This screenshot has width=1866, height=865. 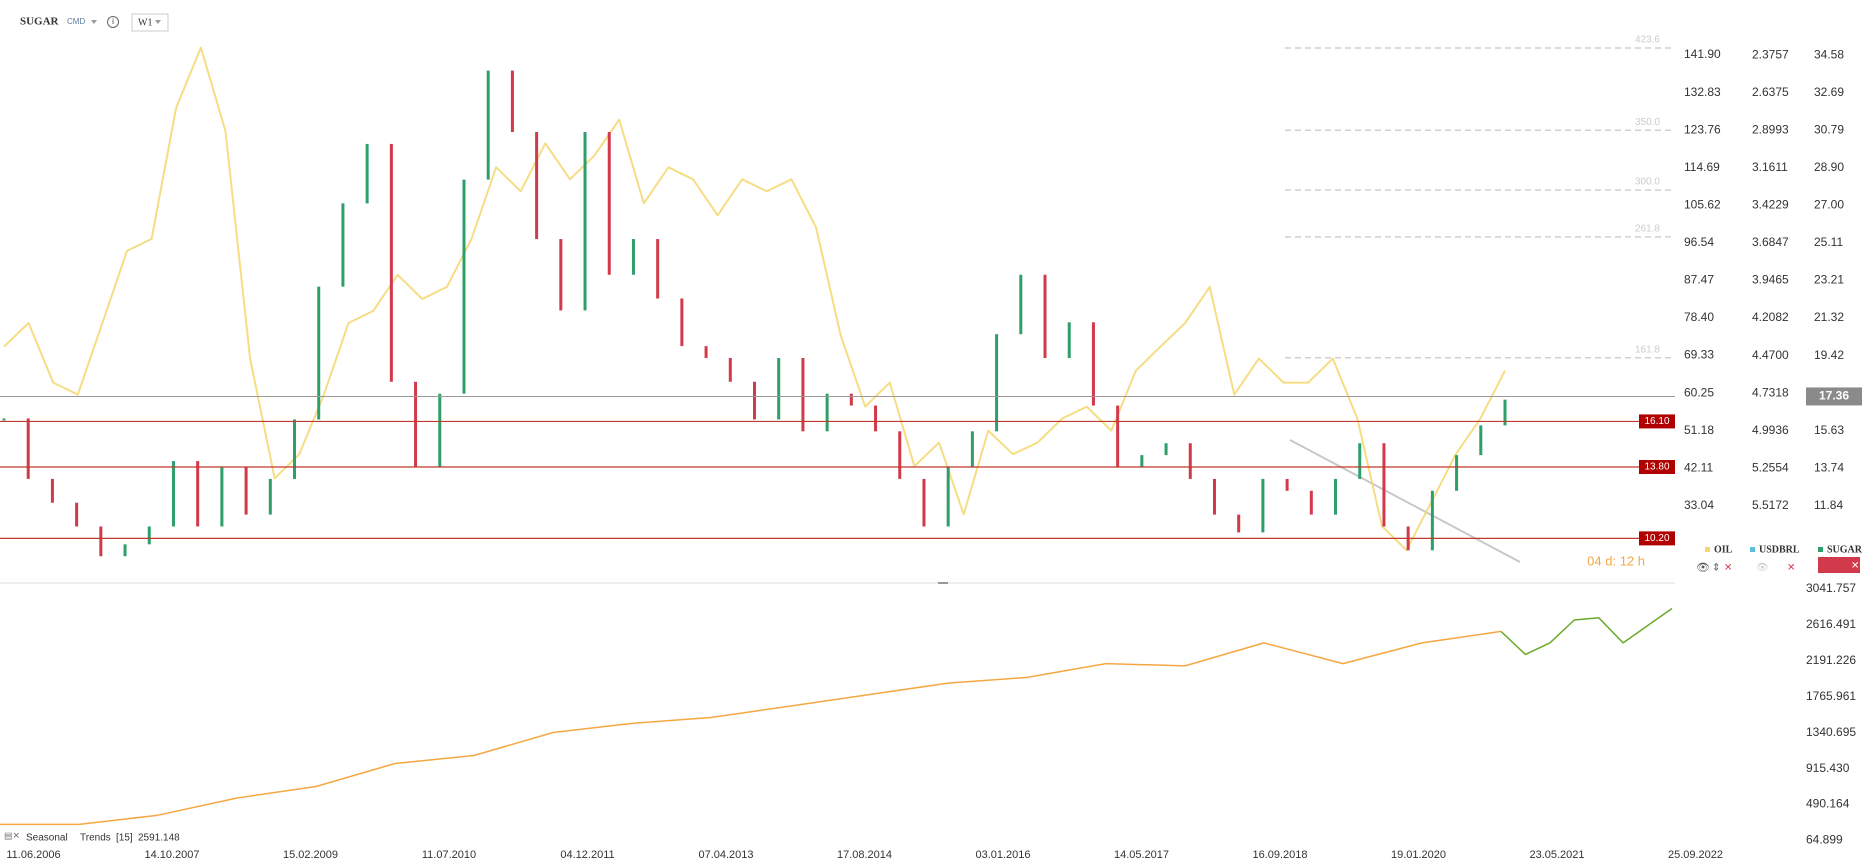 I want to click on y-tick-label: 915.430, so click(x=1828, y=768).